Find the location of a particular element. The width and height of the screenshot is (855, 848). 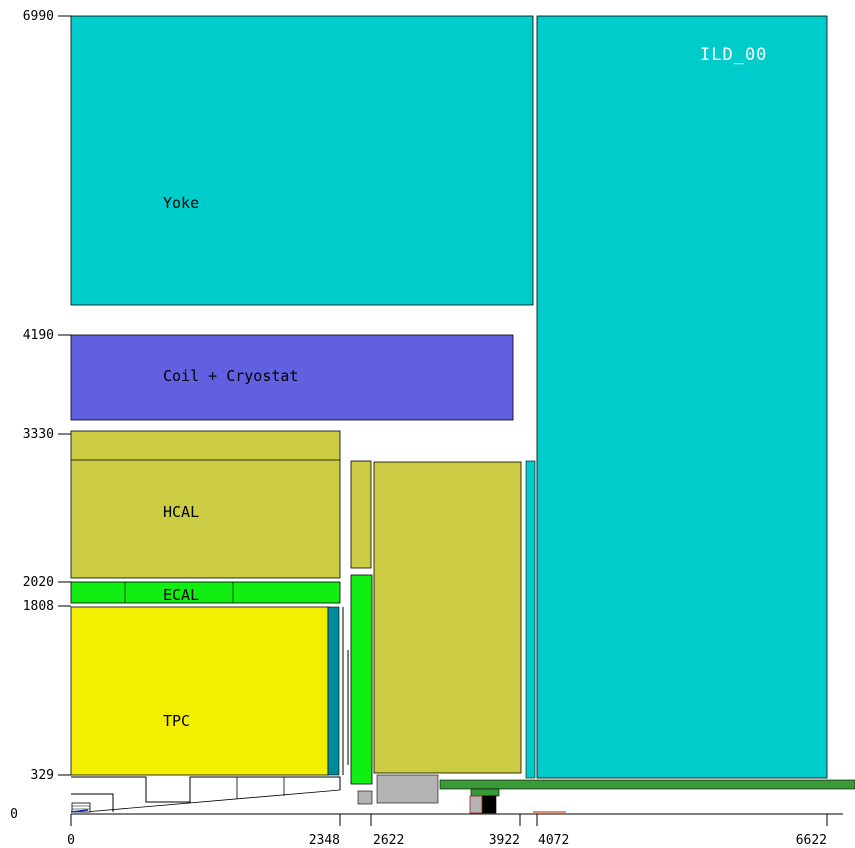

beam-support-foot is located at coordinates (485, 792).